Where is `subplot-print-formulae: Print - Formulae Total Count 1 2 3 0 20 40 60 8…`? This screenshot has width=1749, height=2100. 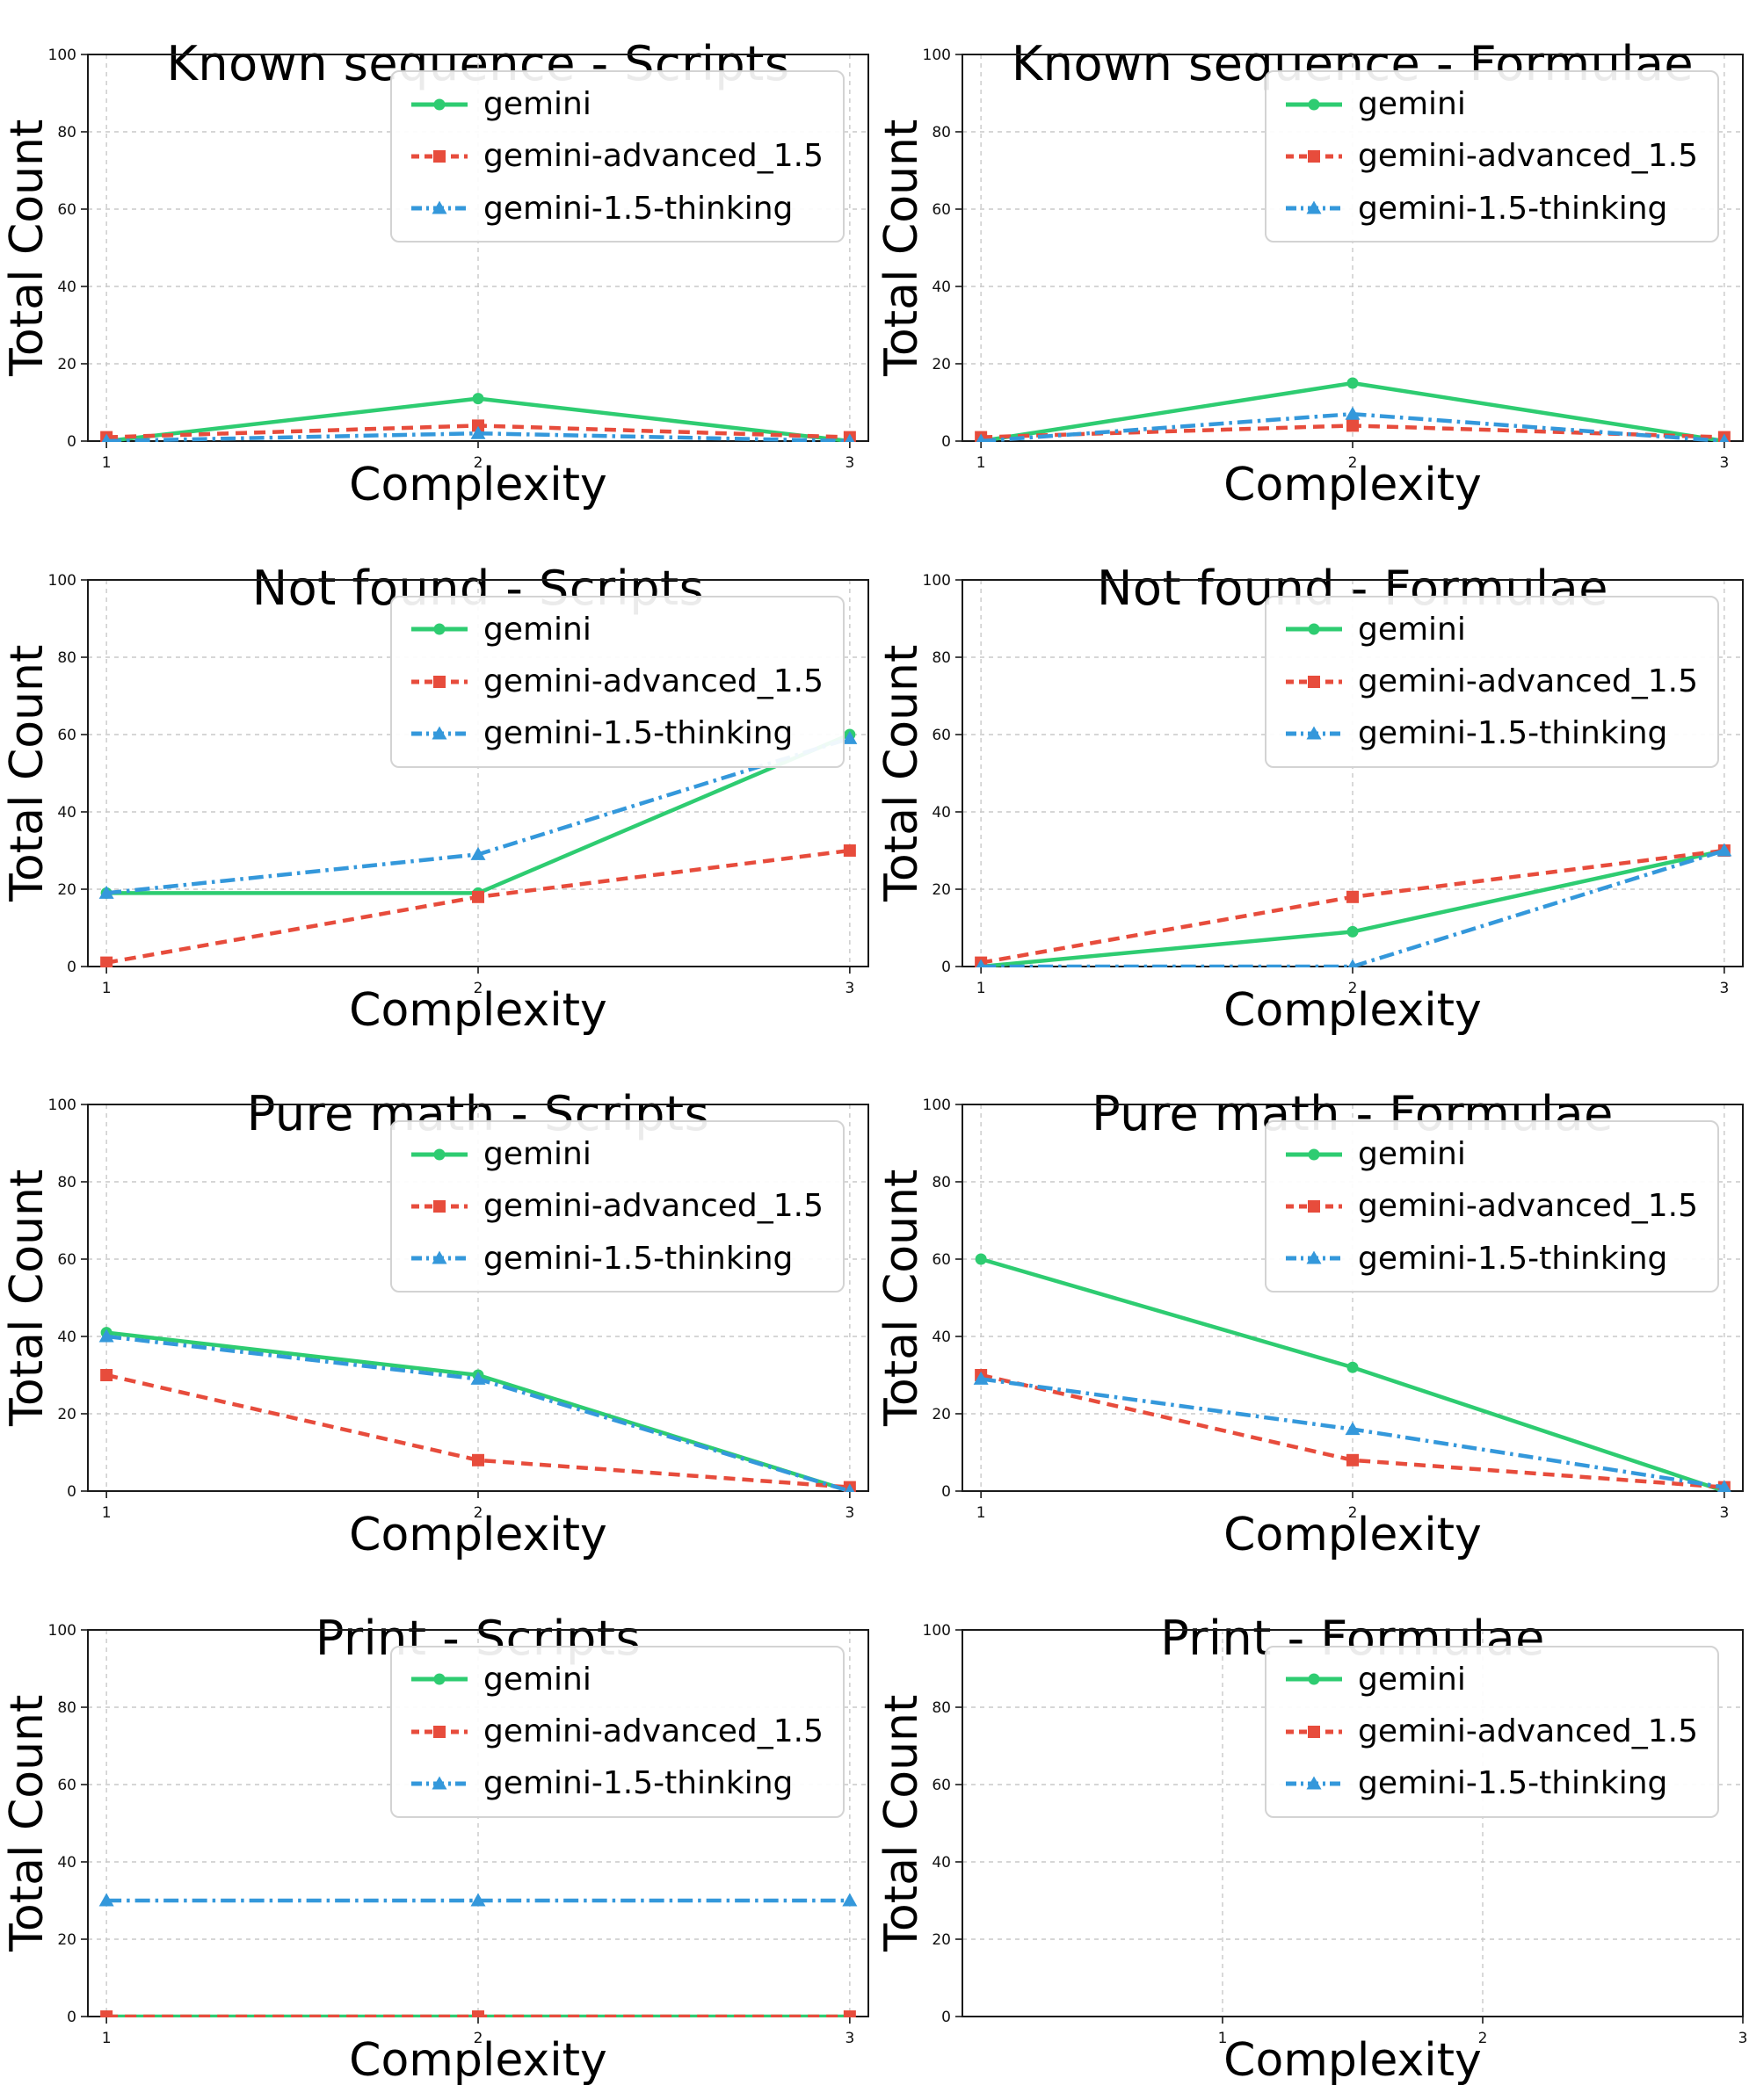 subplot-print-formulae: Print - Formulae Total Count 1 2 3 0 20 40 60 8… is located at coordinates (1311, 1837).